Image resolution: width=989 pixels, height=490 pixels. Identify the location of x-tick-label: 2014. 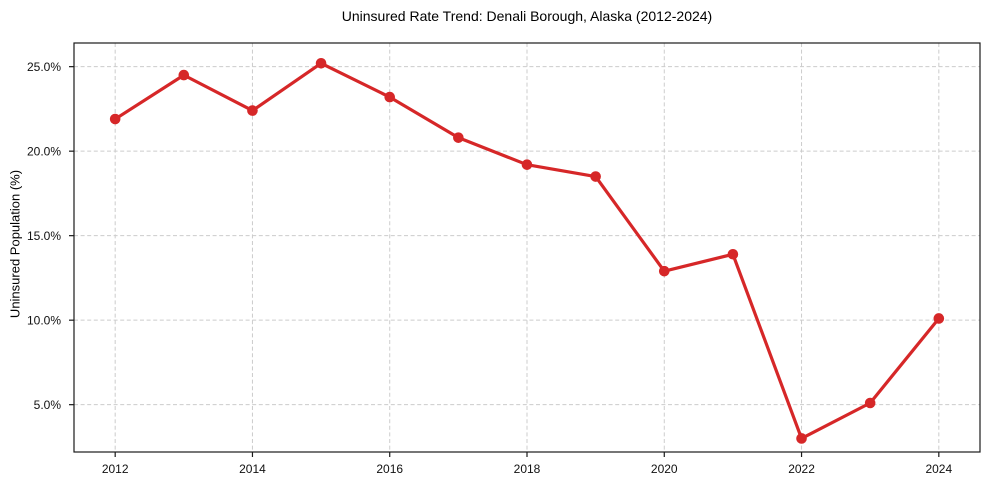
(252, 469).